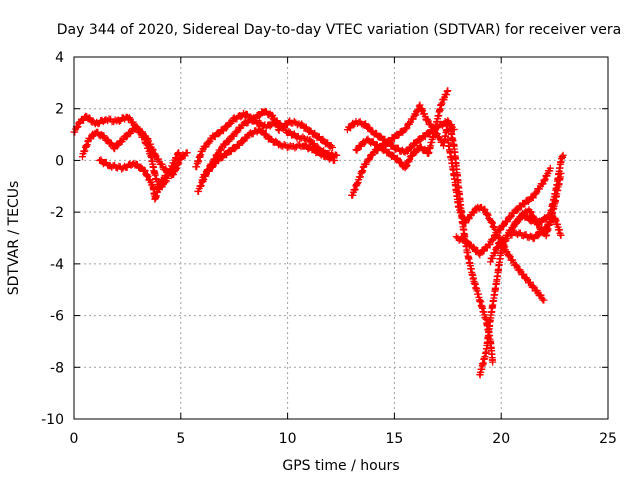 This screenshot has width=640, height=480. What do you see at coordinates (288, 439) in the screenshot?
I see `x-tick-label: 10` at bounding box center [288, 439].